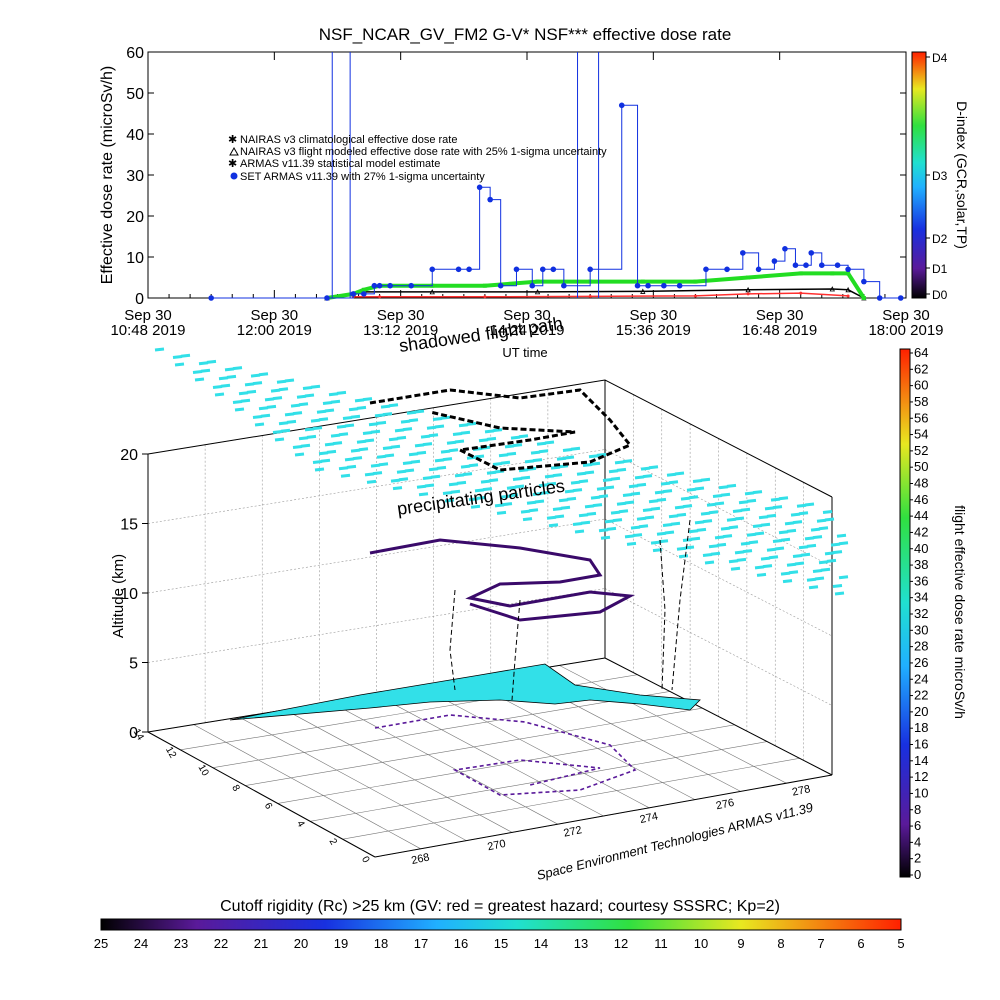 The image size is (1000, 1000). Describe the element at coordinates (921, 401) in the screenshot. I see `dose-tick-label: 58` at that location.